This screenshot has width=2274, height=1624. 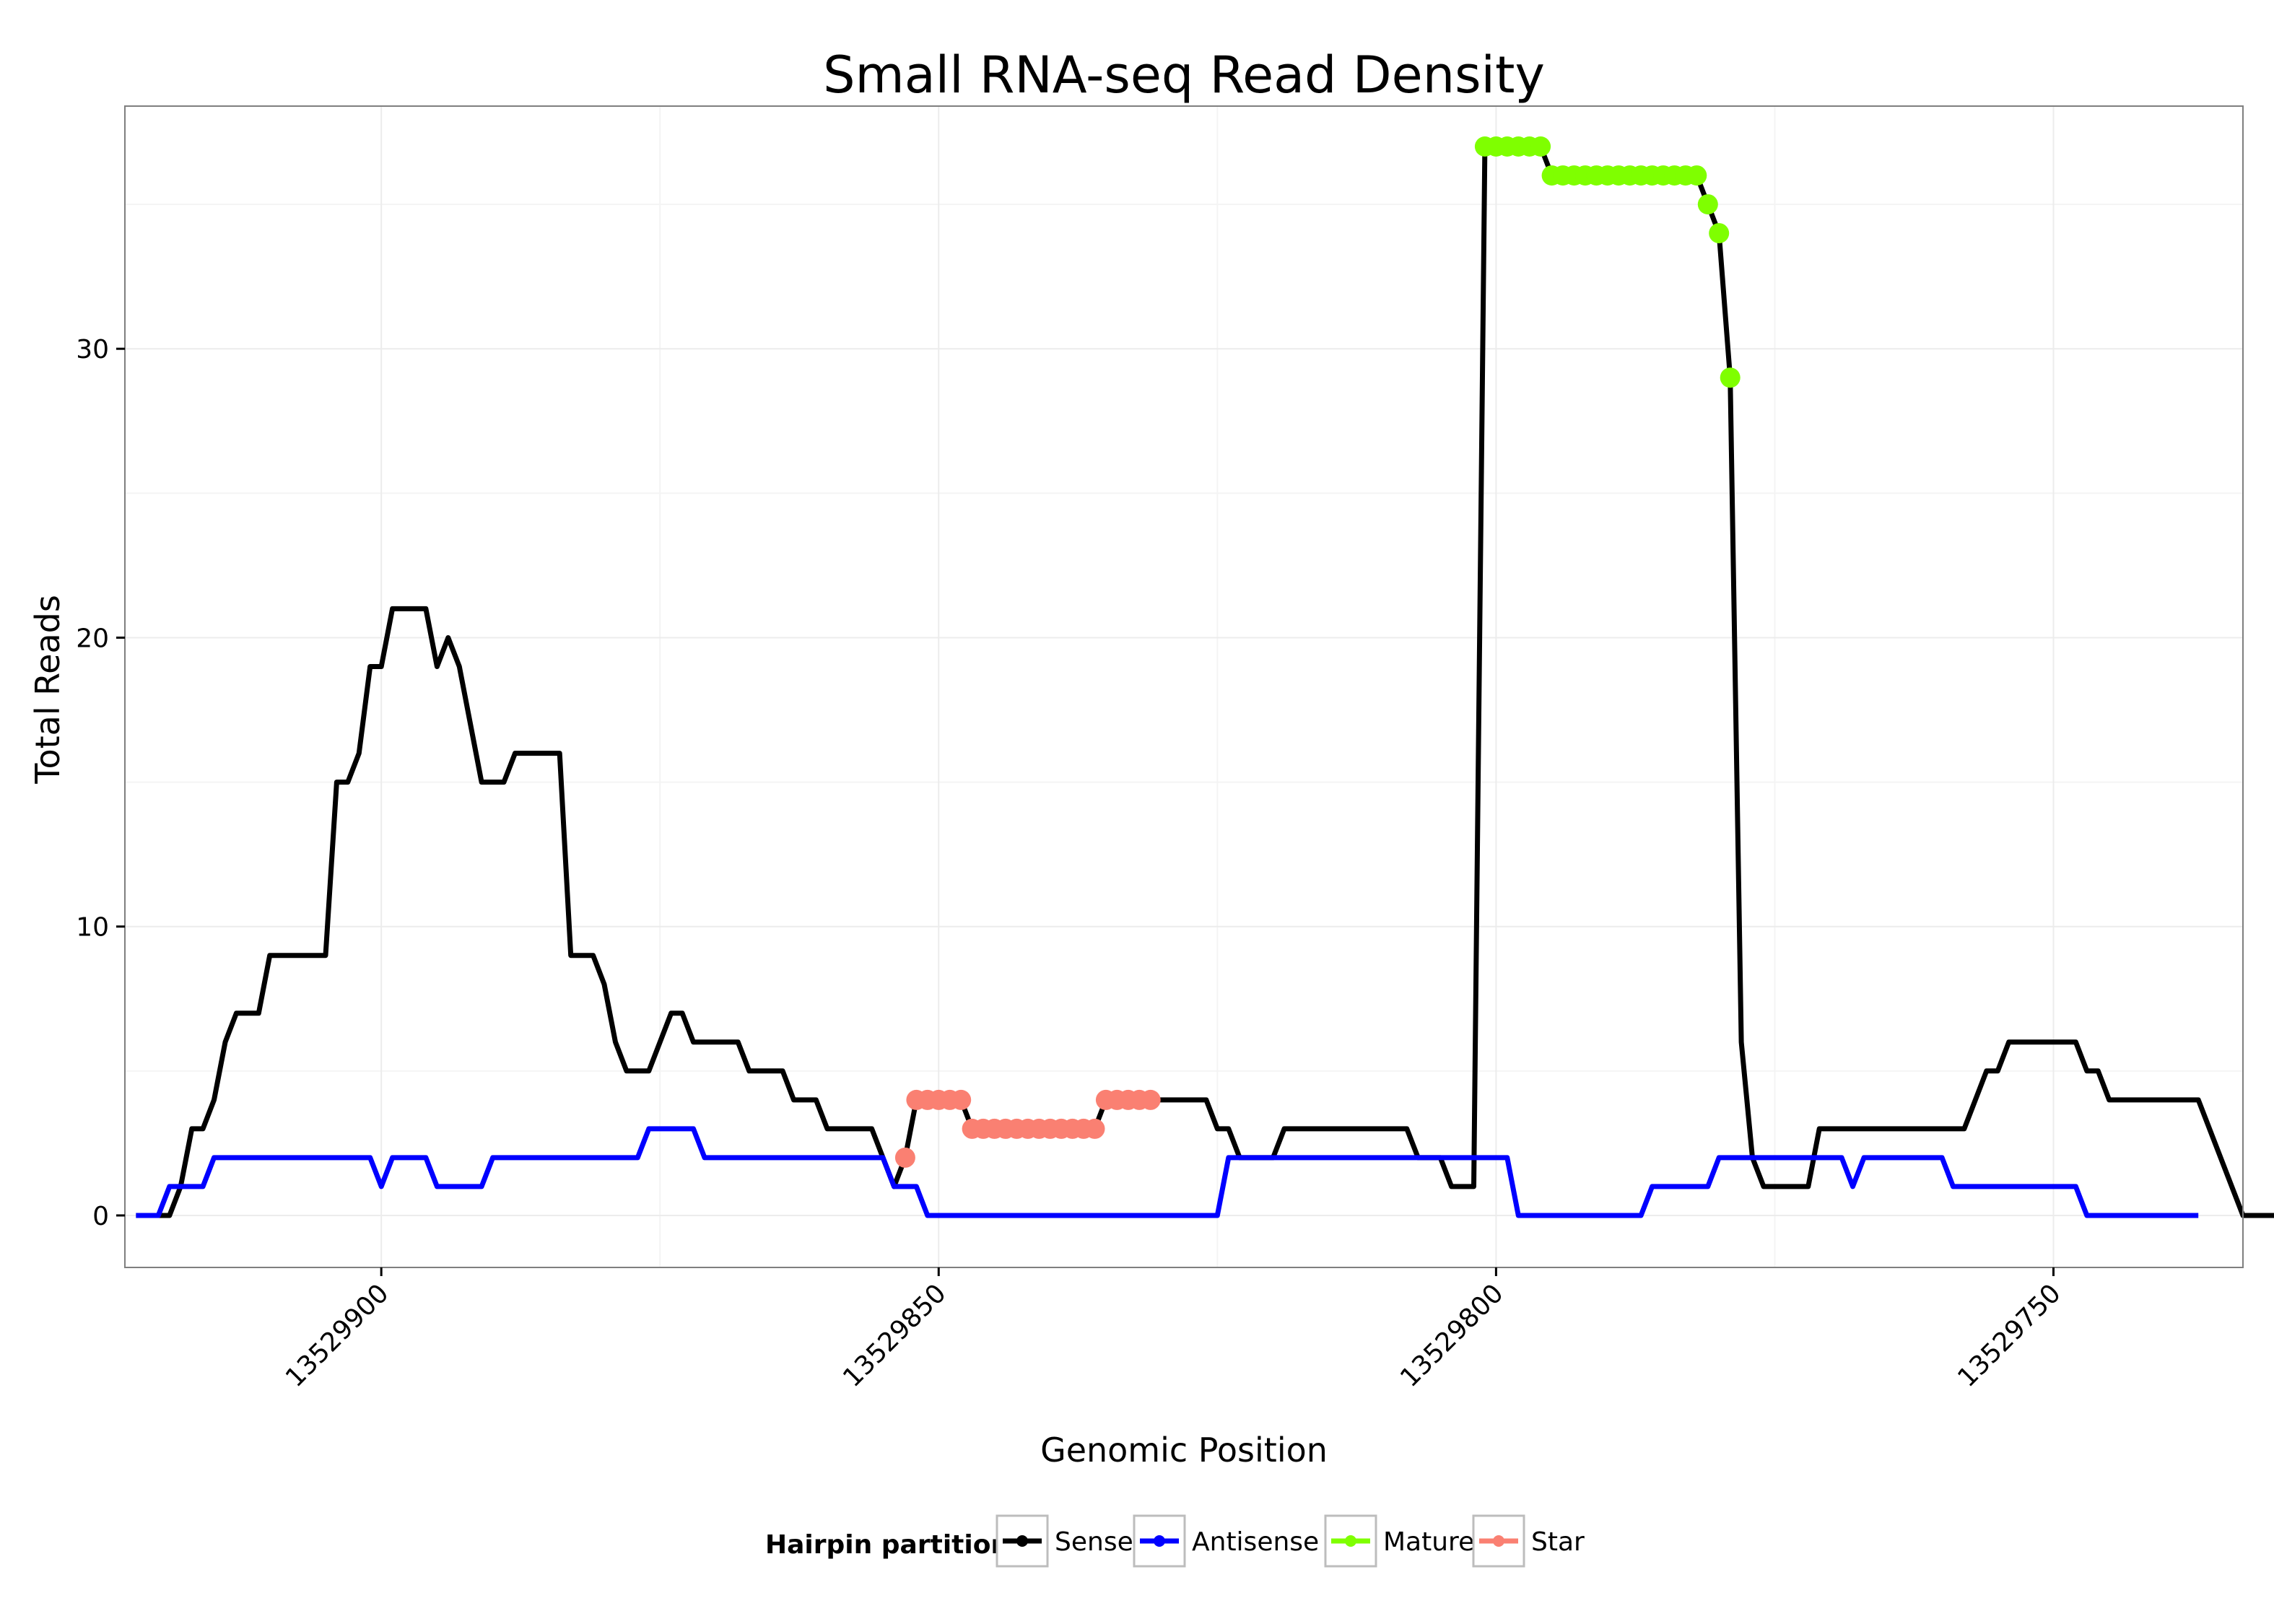 I want to click on legend-label-star: Star, so click(x=1558, y=1542).